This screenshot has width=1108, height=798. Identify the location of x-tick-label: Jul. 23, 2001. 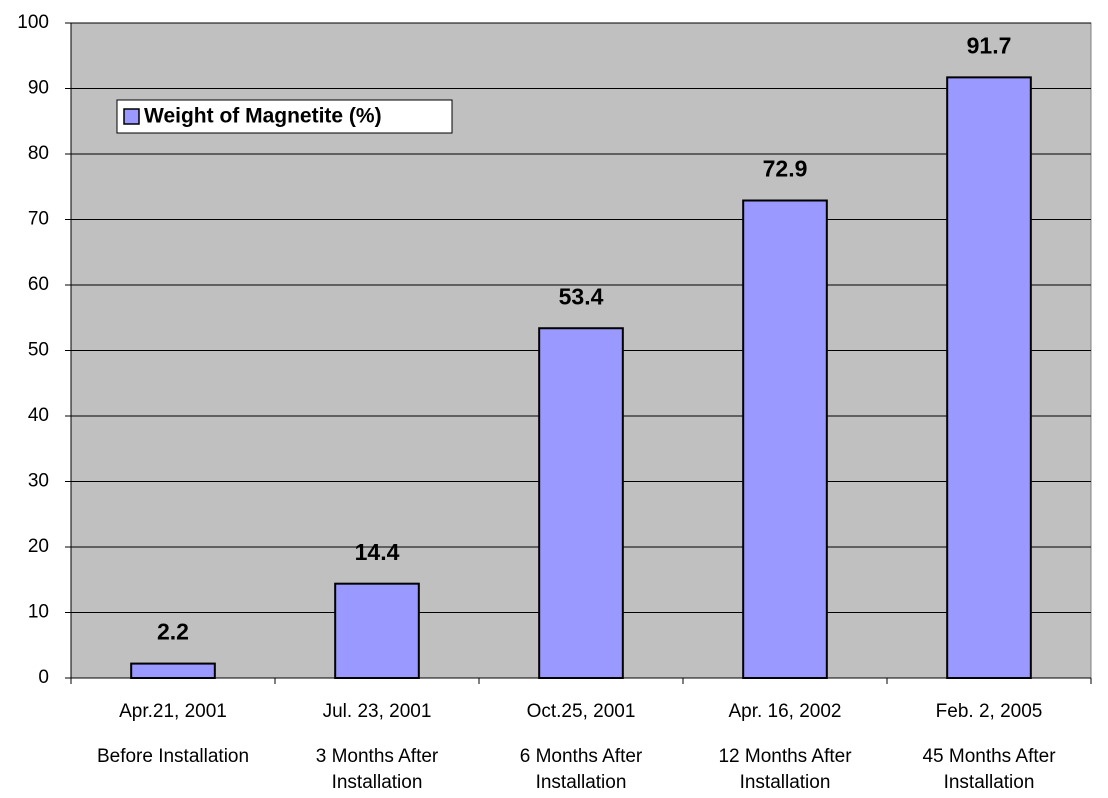
(377, 711).